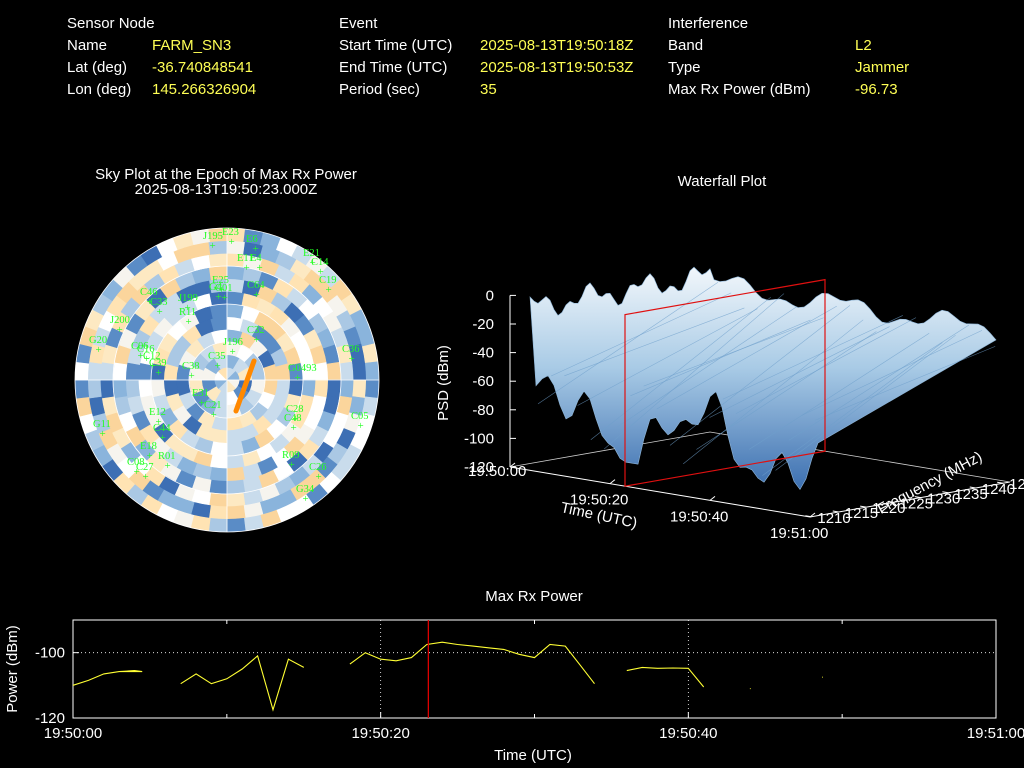 The height and width of the screenshot is (768, 1024). What do you see at coordinates (187, 312) in the screenshot?
I see `satellite-label: R11` at bounding box center [187, 312].